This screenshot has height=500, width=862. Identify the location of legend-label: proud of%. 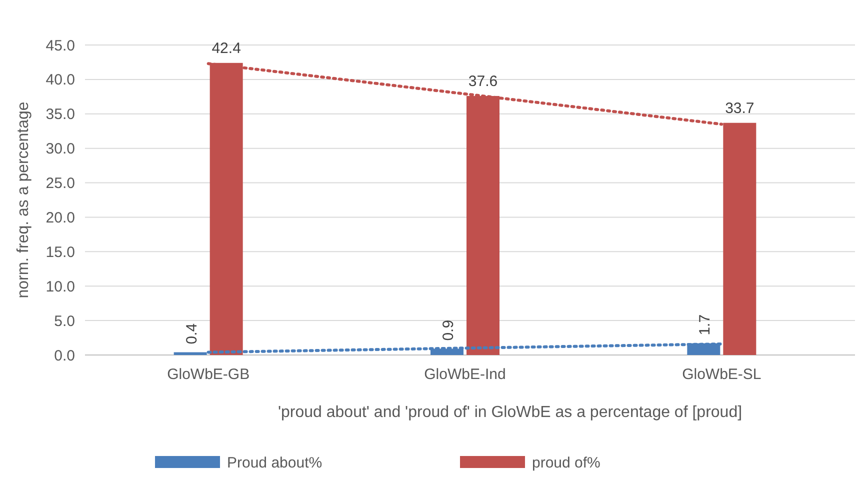
(566, 463).